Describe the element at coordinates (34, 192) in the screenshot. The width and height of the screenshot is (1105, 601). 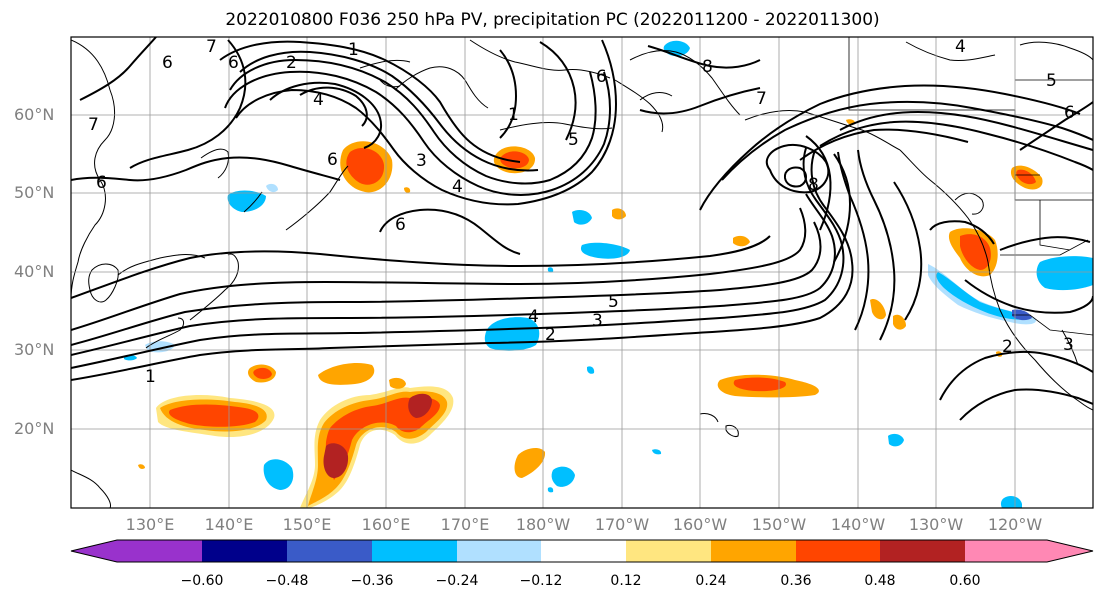
I see `lat-label: 50°N` at that location.